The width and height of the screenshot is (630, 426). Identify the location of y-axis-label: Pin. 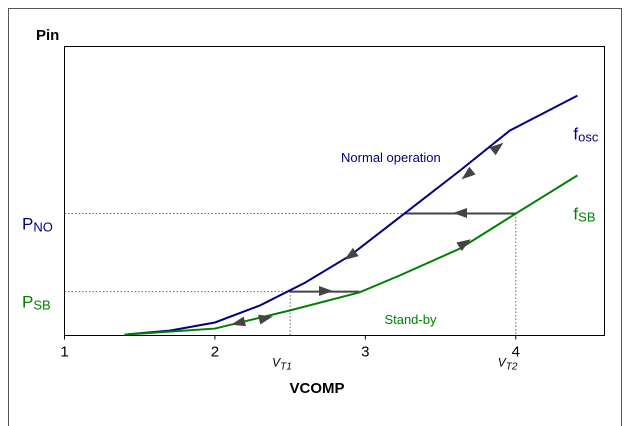
(47, 35).